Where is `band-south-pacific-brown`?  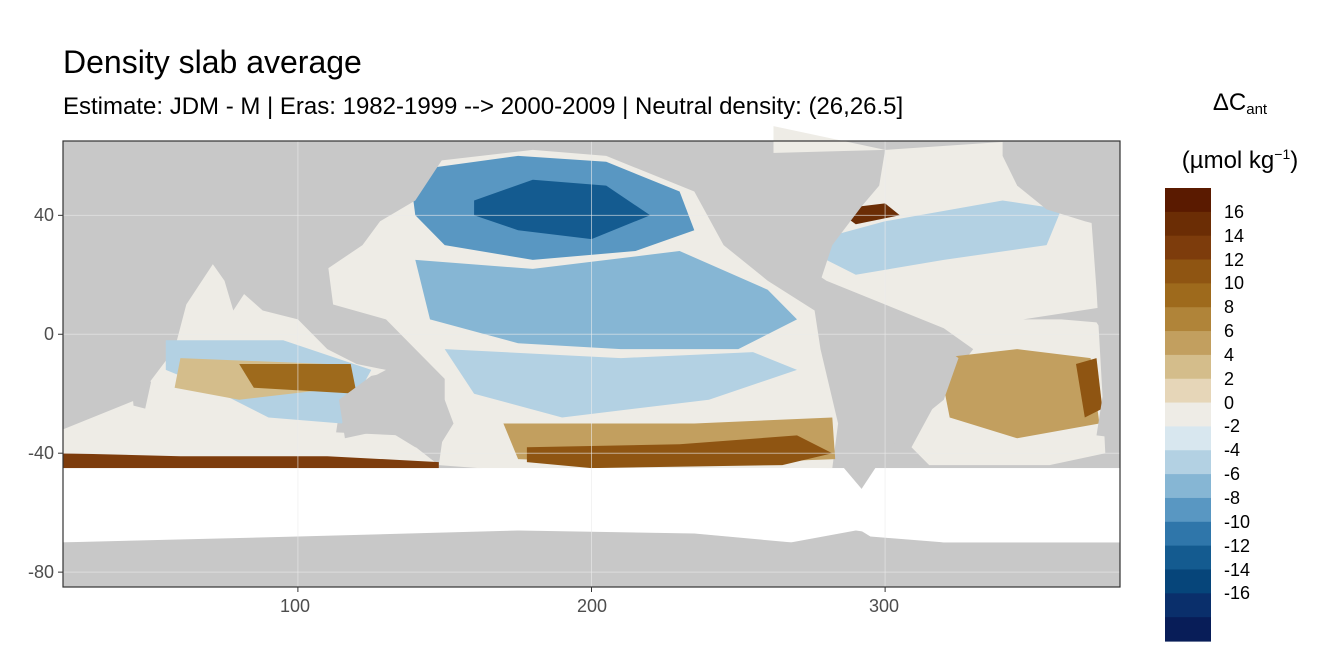
band-south-pacific-brown is located at coordinates (679, 452).